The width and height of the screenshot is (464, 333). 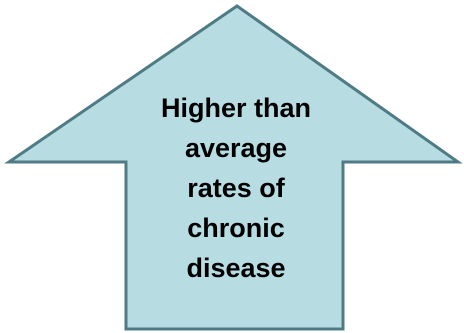 I want to click on caption-line-2: average, so click(x=236, y=148).